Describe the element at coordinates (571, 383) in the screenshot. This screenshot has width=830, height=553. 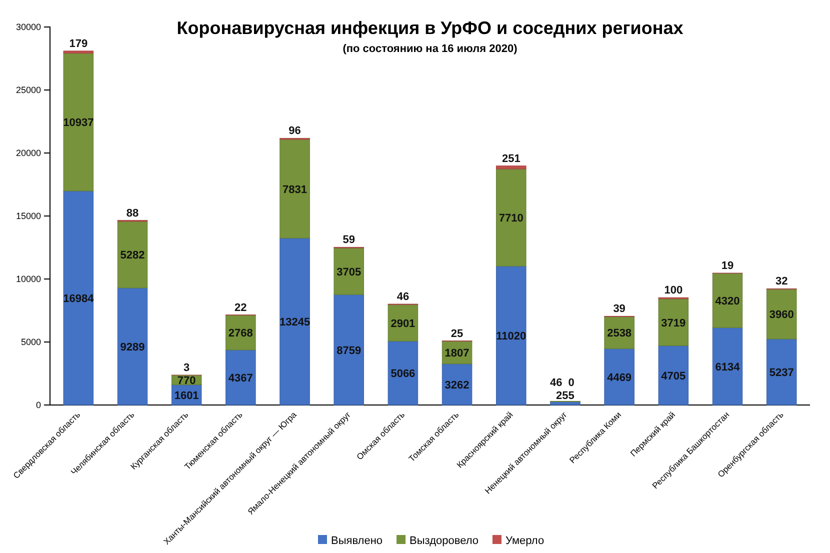
I see `data-label: 0` at that location.